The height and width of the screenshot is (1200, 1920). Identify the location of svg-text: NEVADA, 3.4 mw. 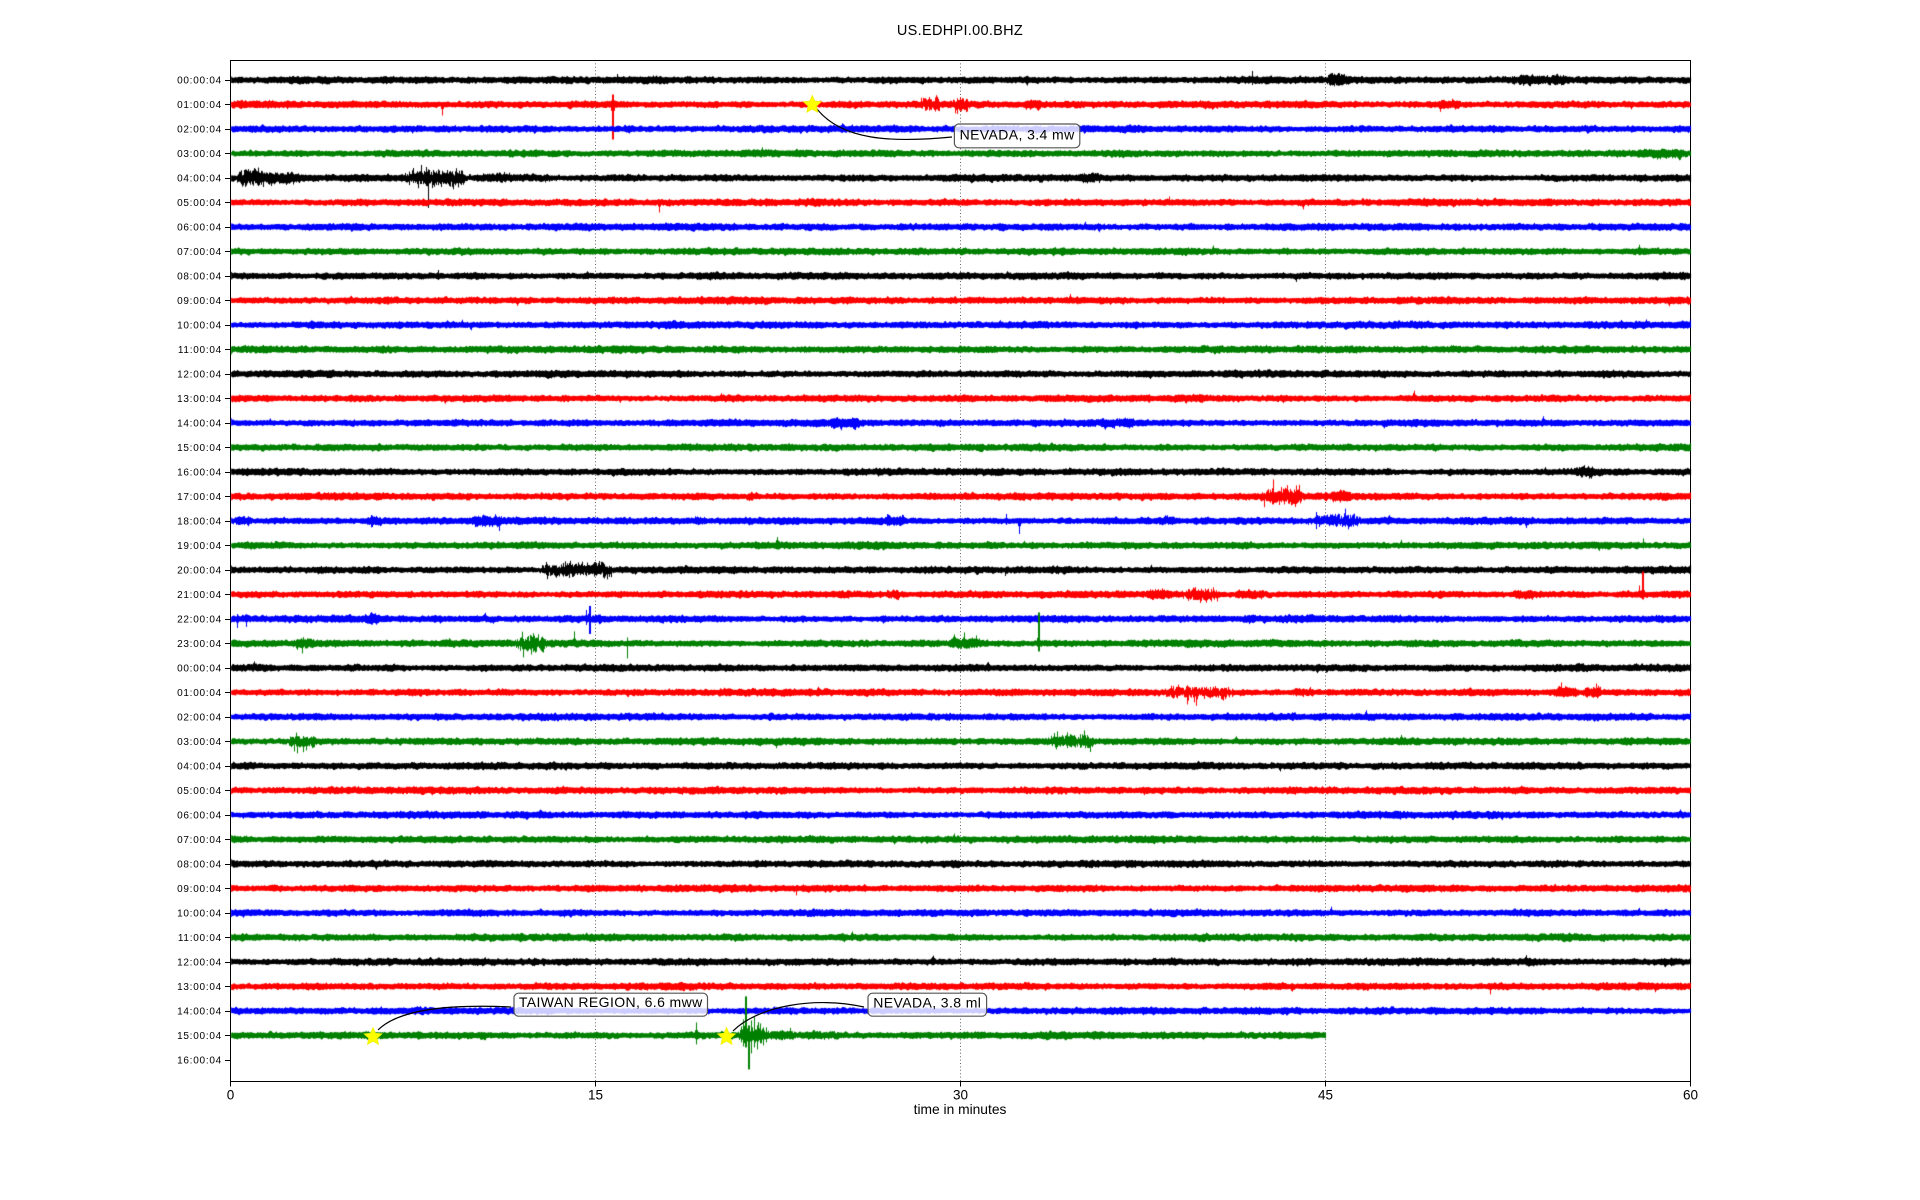
(1018, 134).